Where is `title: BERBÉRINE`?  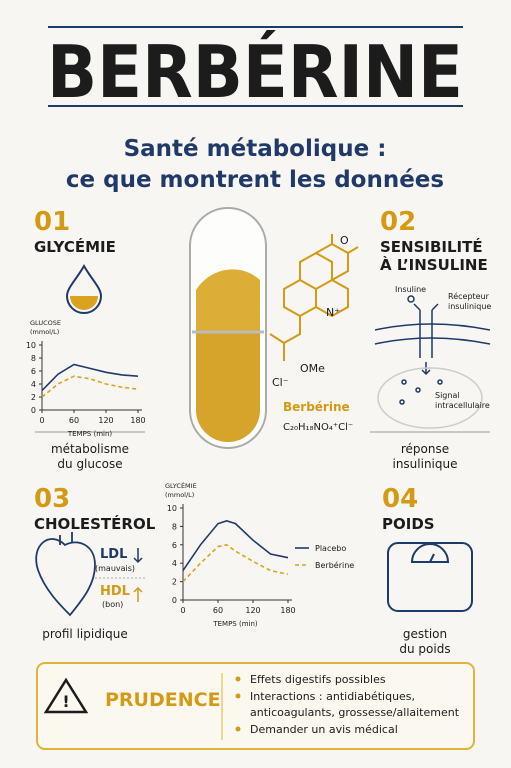 title: BERBÉRINE is located at coordinates (255, 72).